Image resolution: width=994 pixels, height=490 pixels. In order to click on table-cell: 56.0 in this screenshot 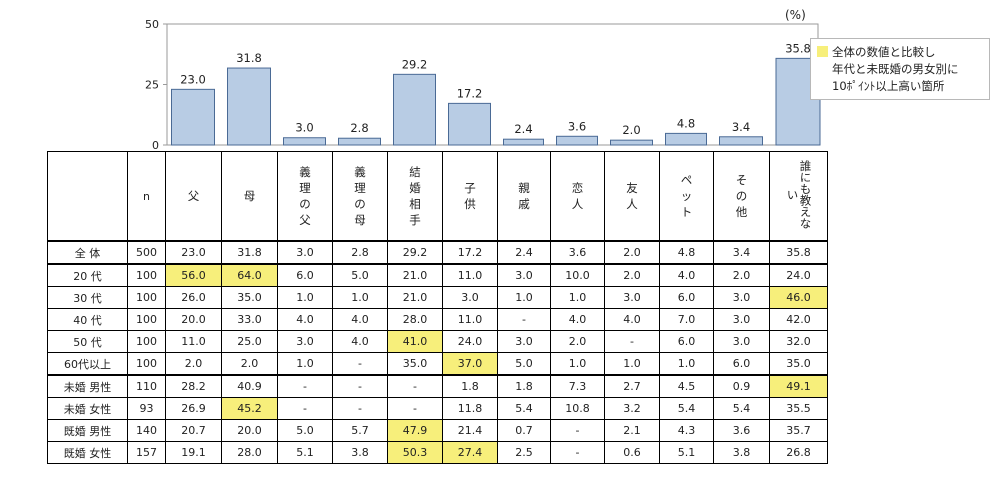, I will do `click(193, 275)`.